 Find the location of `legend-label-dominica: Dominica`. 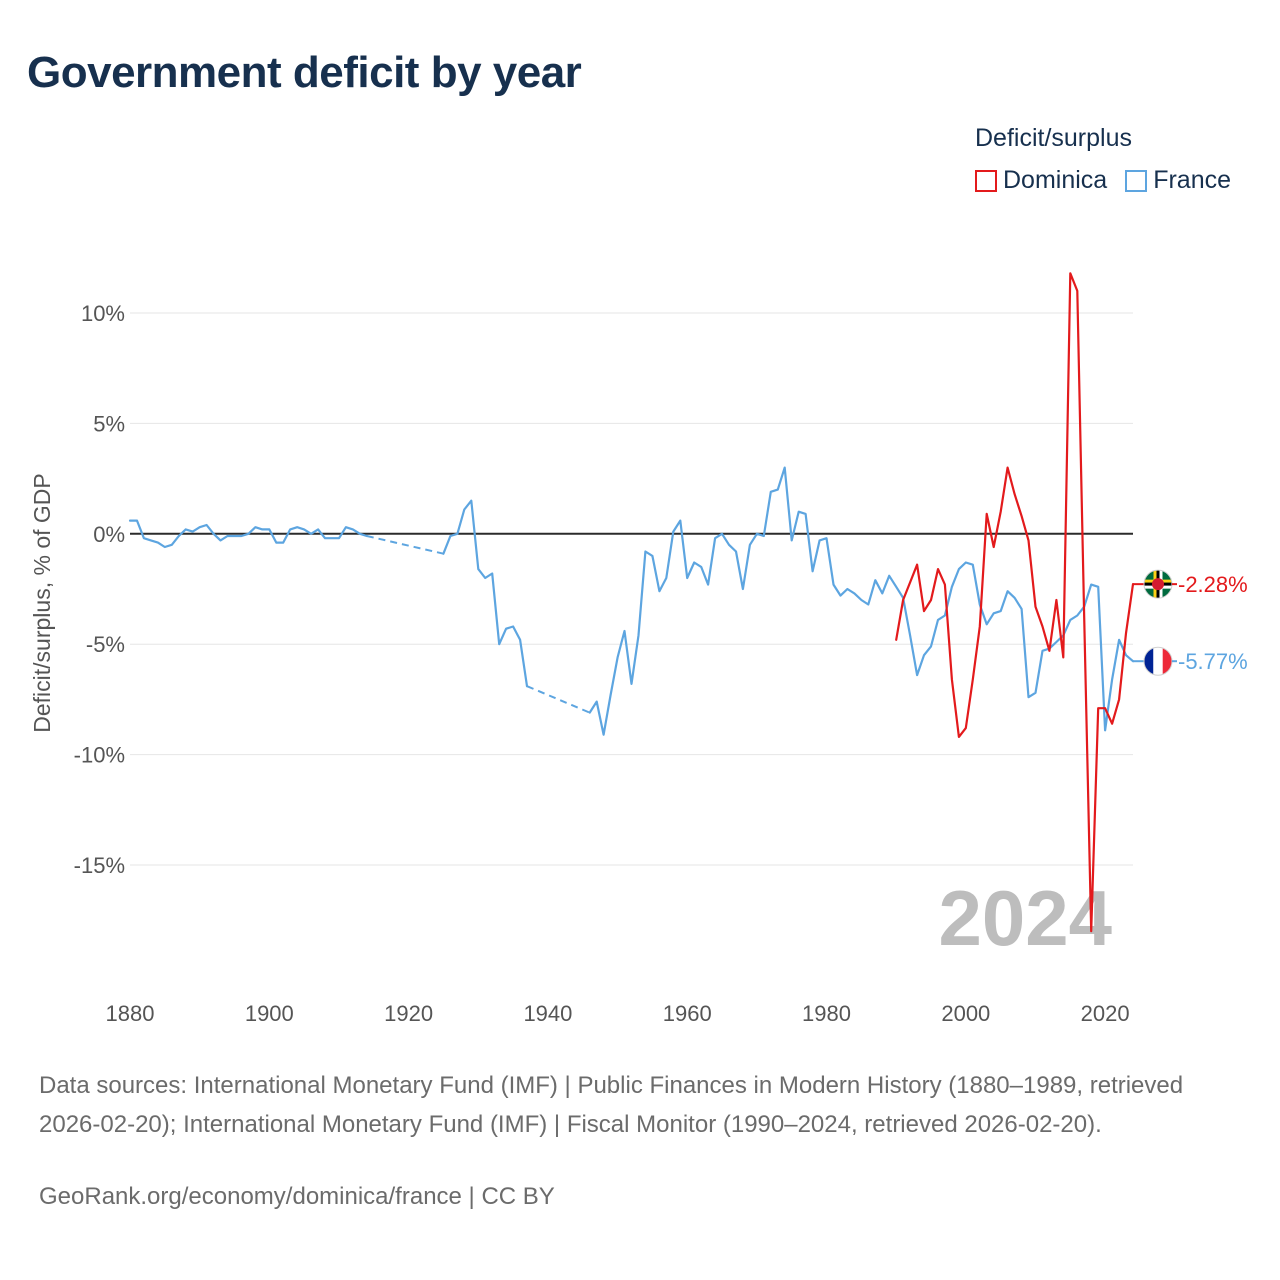

legend-label-dominica: Dominica is located at coordinates (1055, 180).